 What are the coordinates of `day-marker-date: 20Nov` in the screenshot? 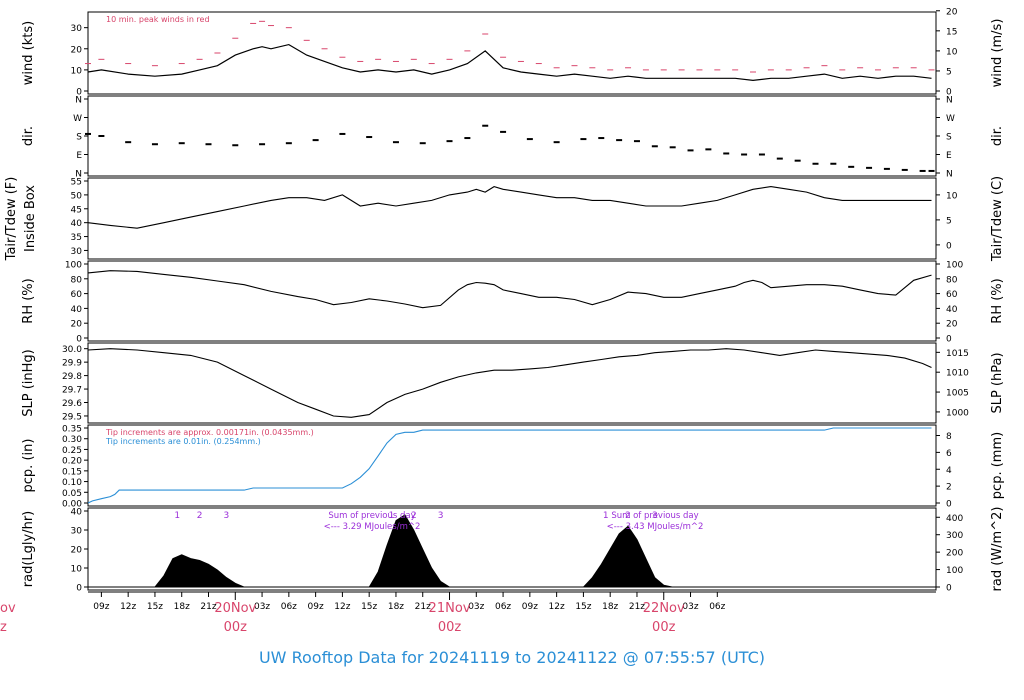 It's located at (235, 608).